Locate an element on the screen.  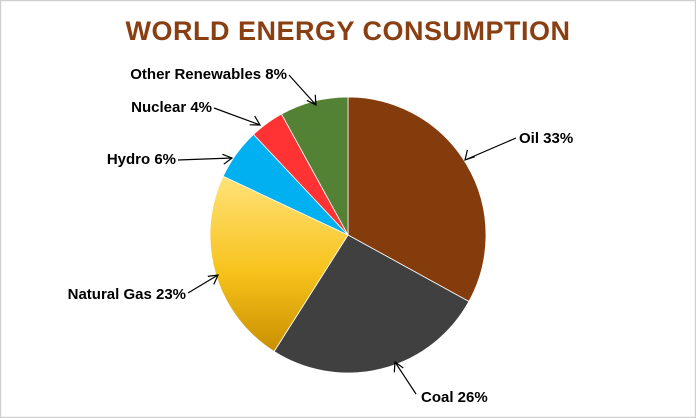
leader-line-natural-gas is located at coordinates (203, 284).